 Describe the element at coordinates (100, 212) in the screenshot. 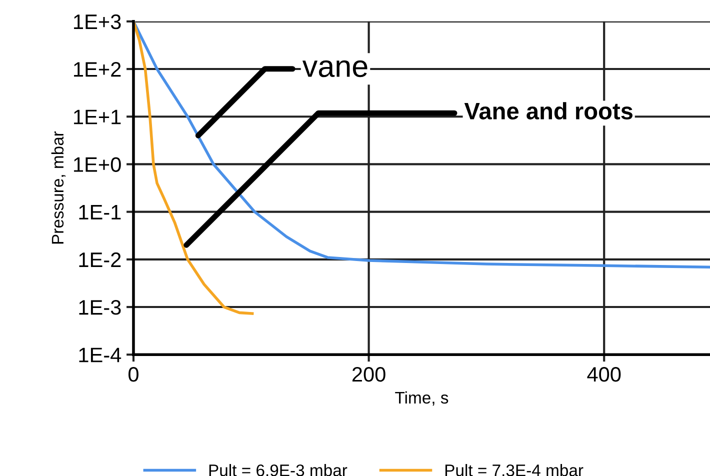

I see `y-tick-label: 1E-1` at that location.